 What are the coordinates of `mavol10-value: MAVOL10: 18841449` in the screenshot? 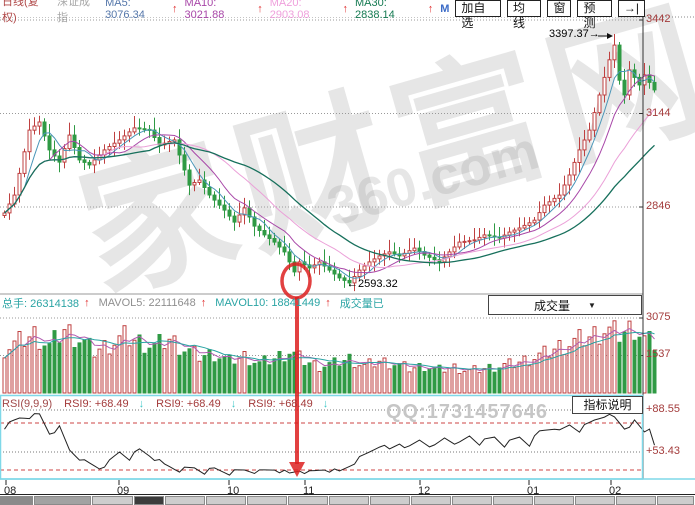 It's located at (268, 303).